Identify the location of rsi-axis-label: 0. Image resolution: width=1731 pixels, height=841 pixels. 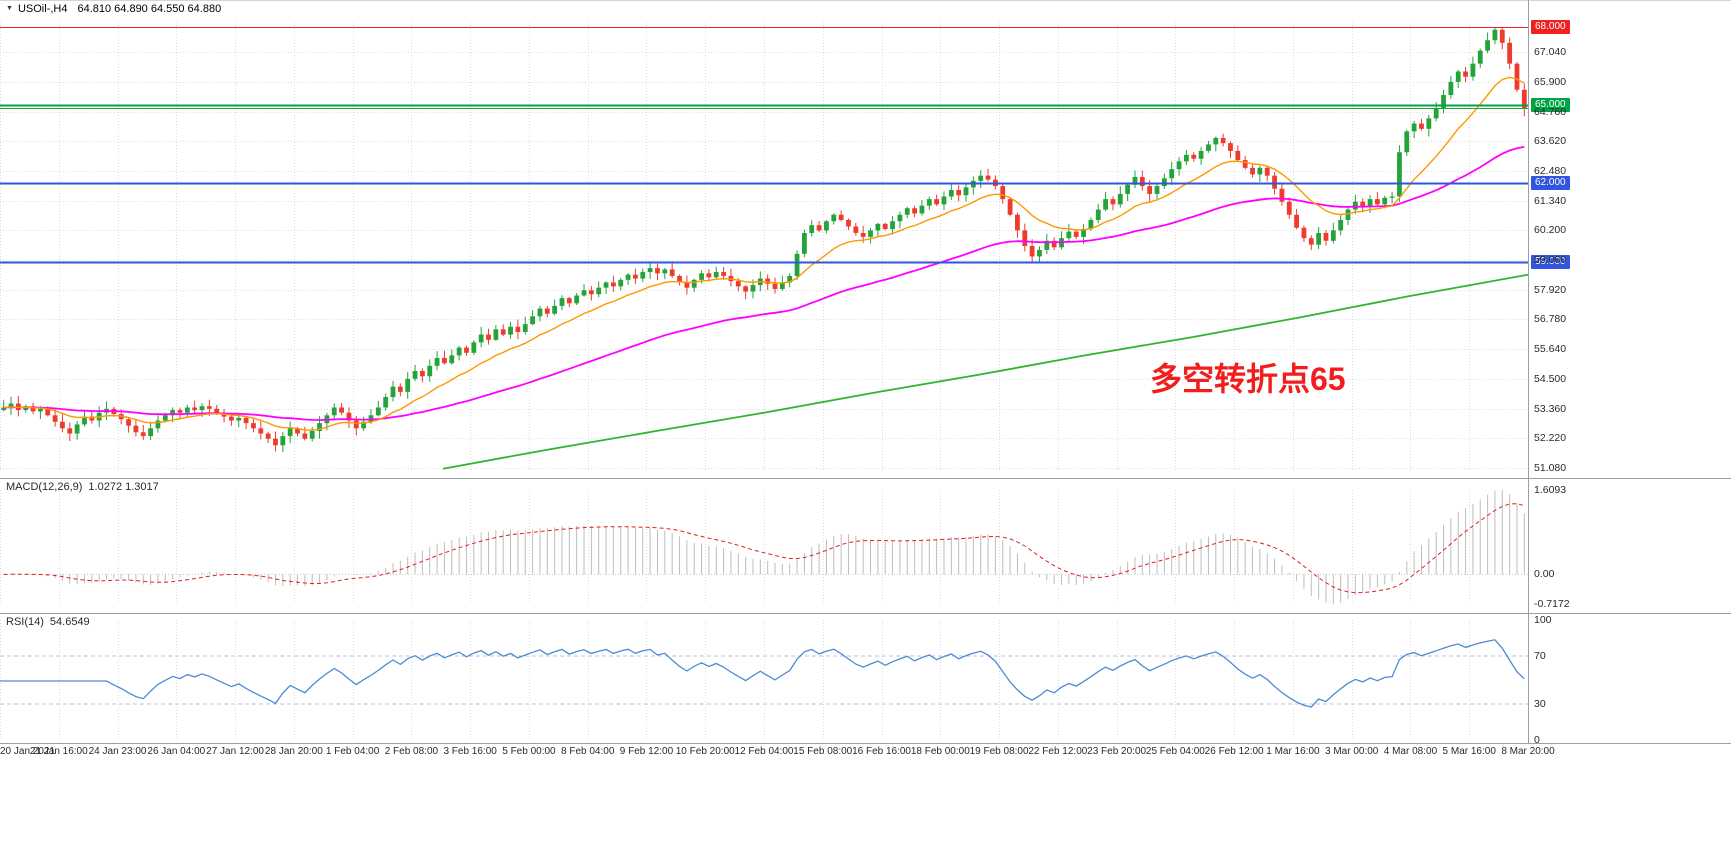
(1537, 740).